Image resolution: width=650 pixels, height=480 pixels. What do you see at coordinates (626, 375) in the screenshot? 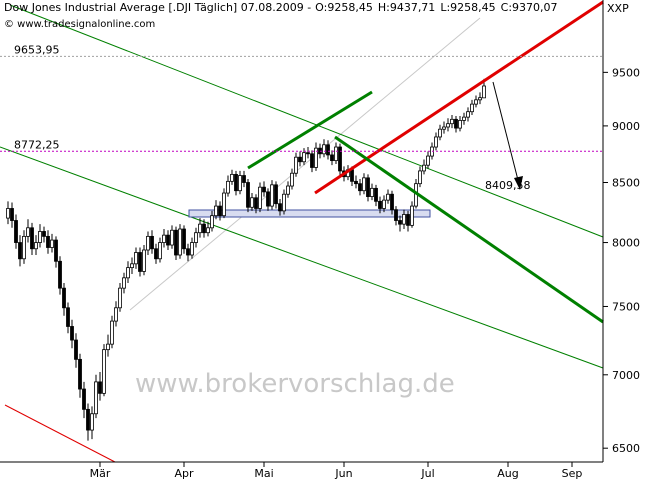
I see `y-tick-label: 7000` at bounding box center [626, 375].